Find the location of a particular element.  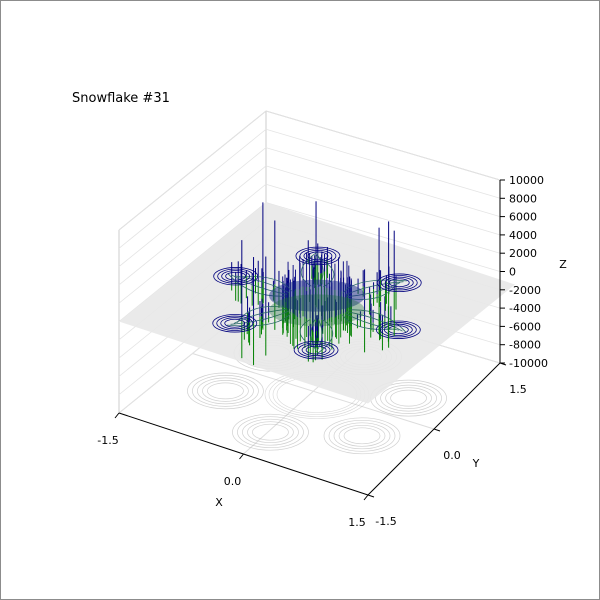

z-axis-label: Z is located at coordinates (563, 264).